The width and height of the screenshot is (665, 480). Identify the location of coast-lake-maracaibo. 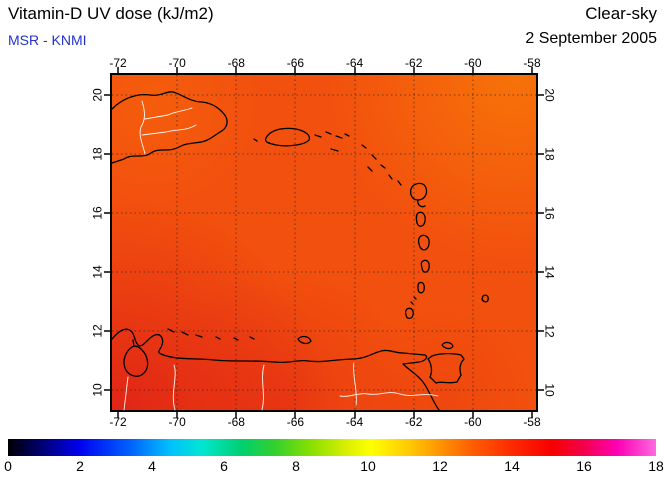
(136, 358).